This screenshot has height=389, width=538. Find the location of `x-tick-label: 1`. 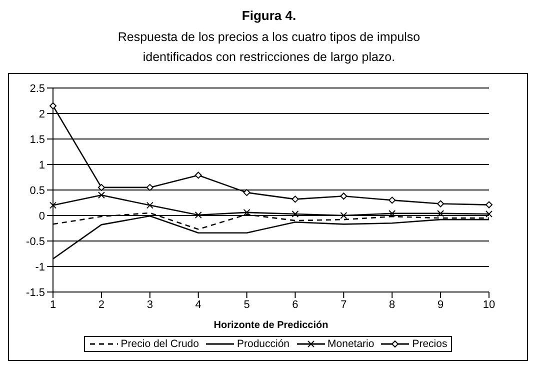

x-tick-label: 1 is located at coordinates (53, 304).